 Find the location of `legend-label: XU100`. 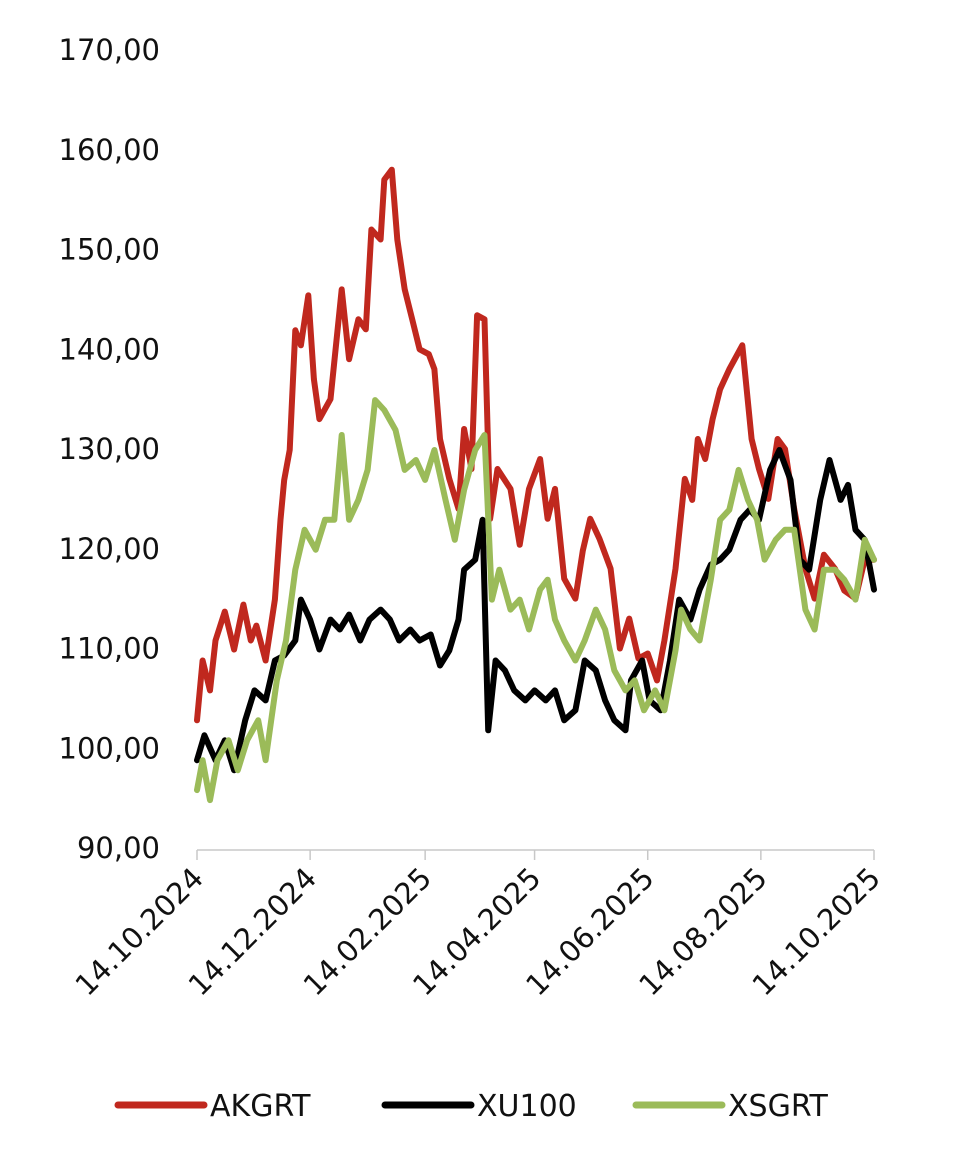

legend-label: XU100 is located at coordinates (527, 1106).